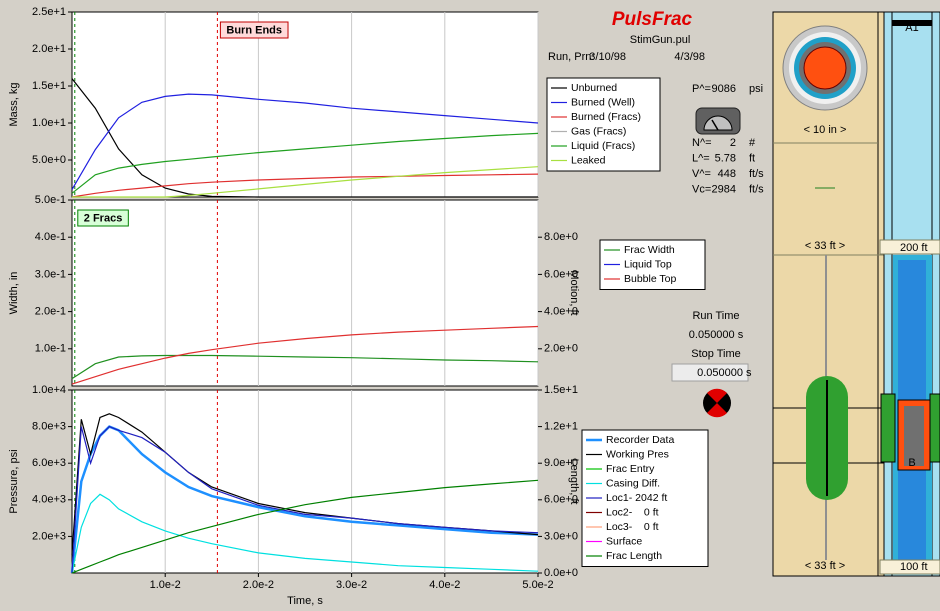  I want to click on diameter-label: < 10 in >, so click(825, 130).